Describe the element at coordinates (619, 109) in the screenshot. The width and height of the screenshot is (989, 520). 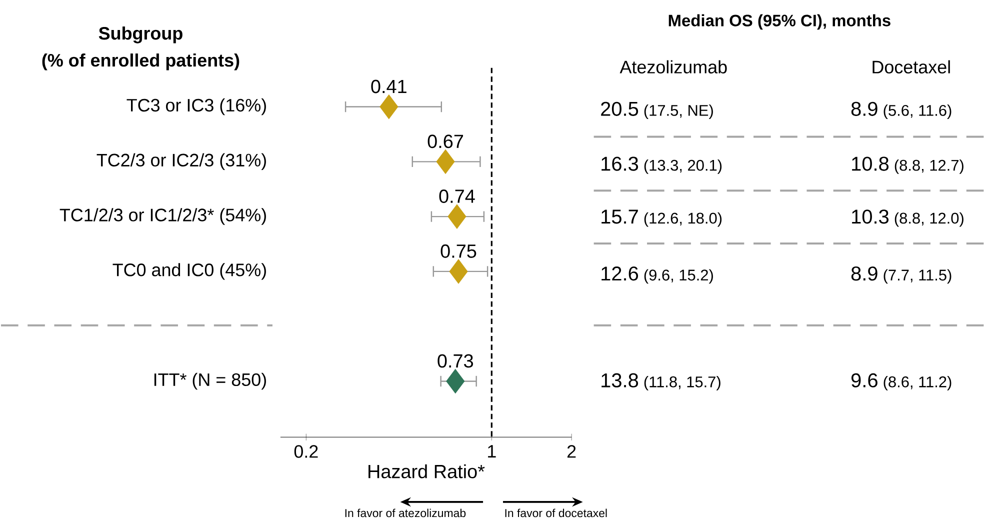
I see `text: 20.5` at that location.